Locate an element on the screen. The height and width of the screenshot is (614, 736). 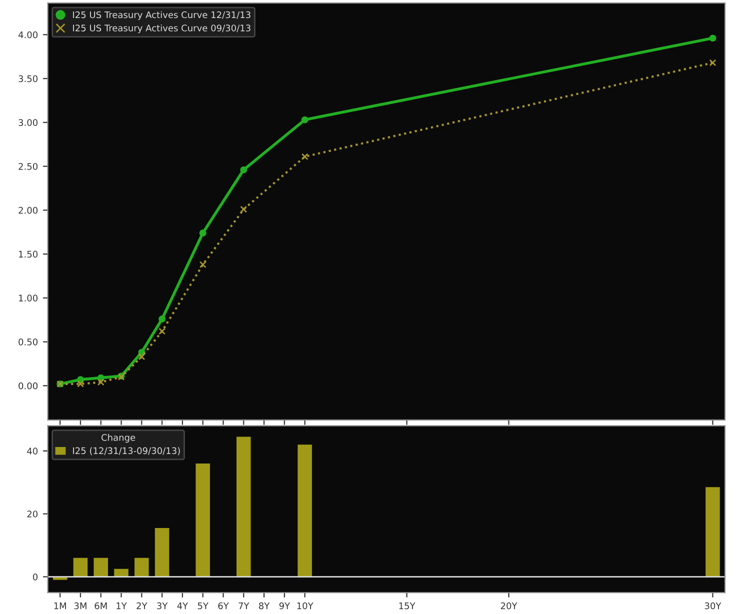
x-tick-label: 3M is located at coordinates (80, 606).